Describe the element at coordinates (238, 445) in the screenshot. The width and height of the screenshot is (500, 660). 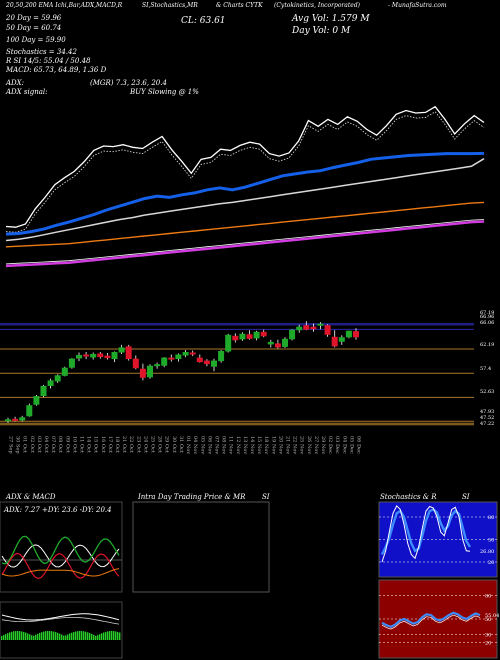
I see `date-label: 12 Nov` at that location.